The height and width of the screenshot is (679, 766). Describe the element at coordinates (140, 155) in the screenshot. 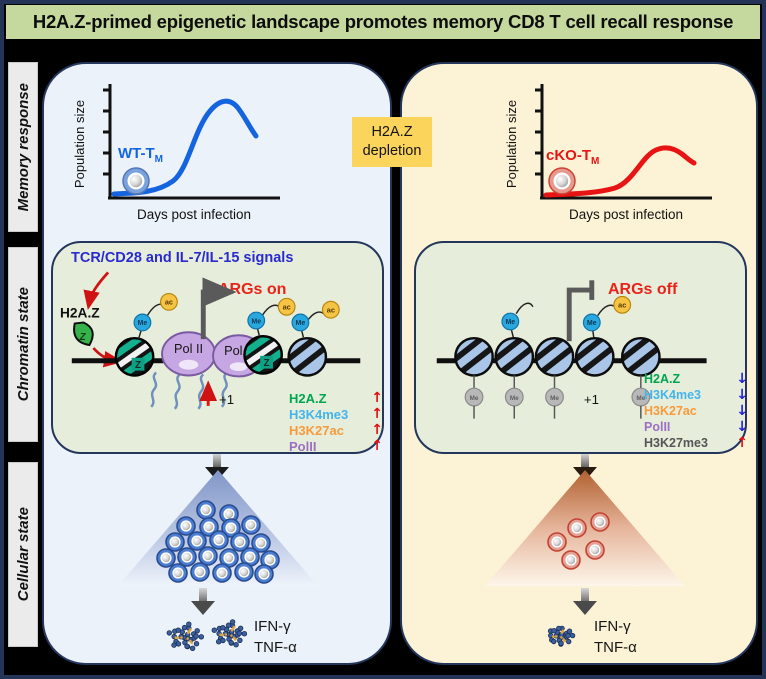

I see `wt-tm-label: WT-TM` at that location.